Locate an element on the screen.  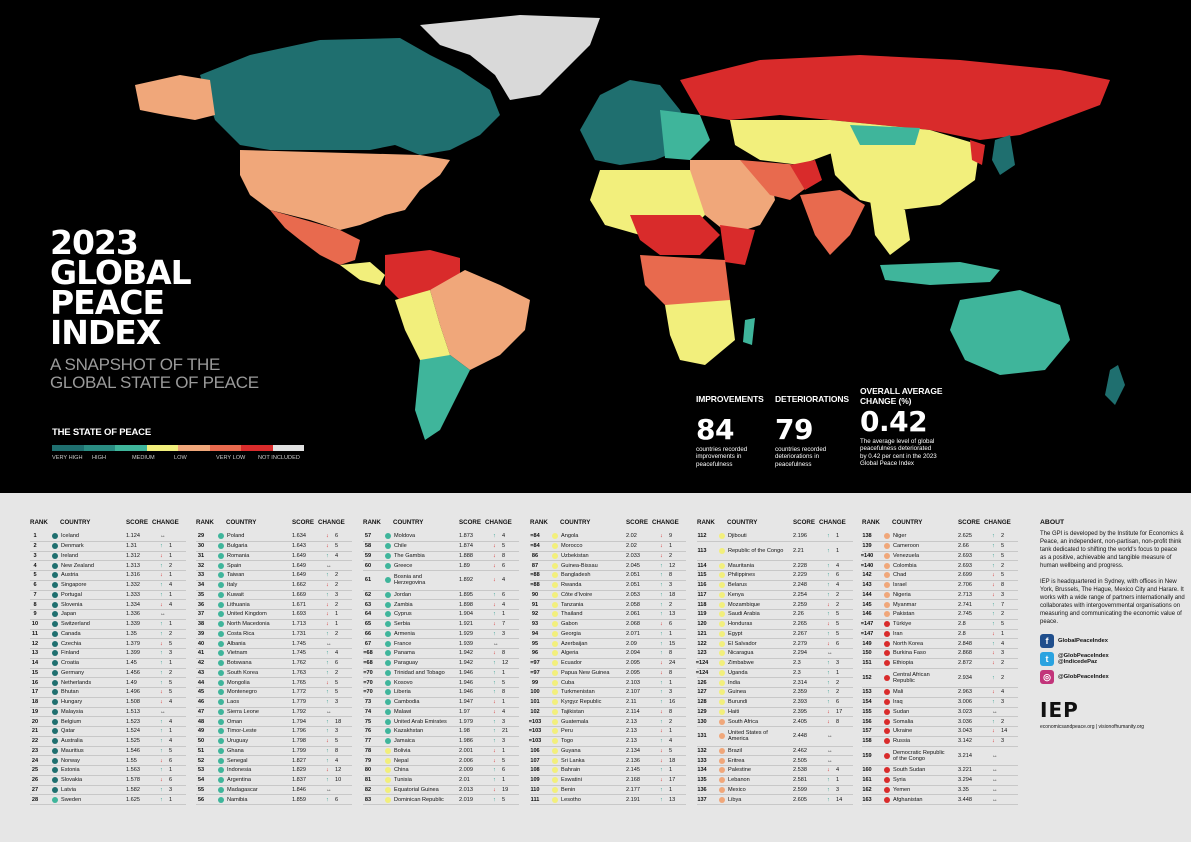
rank-cell: 65 is located at coordinates (368, 624).